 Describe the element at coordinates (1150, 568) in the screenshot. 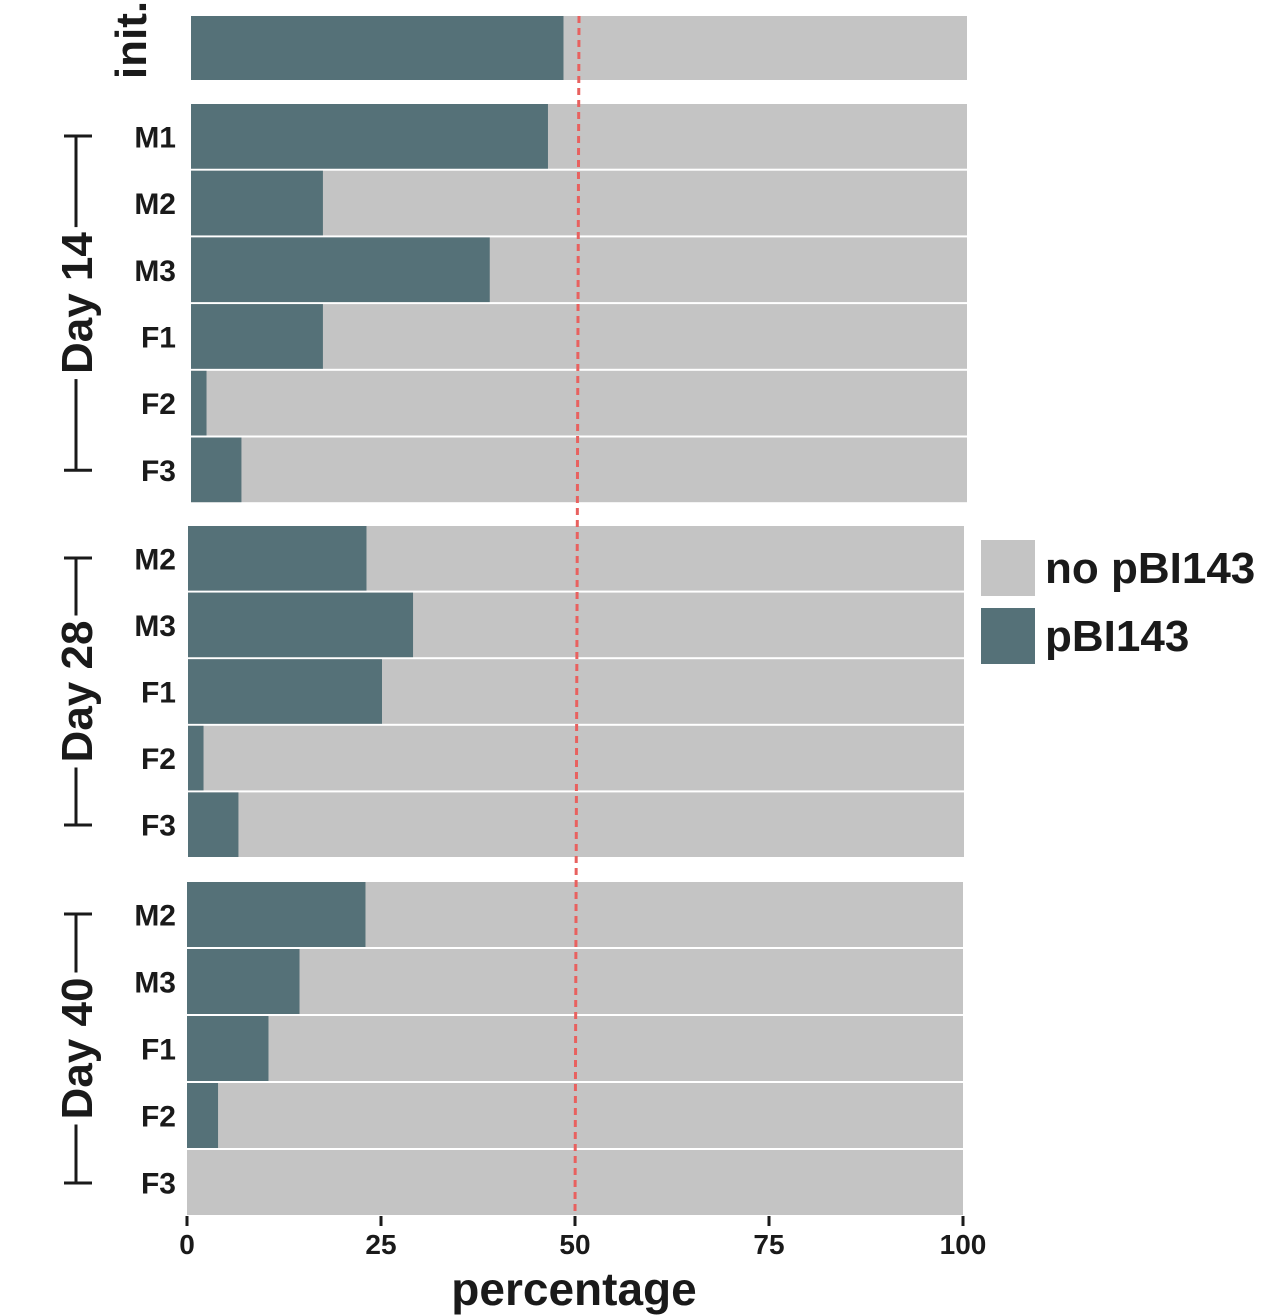

I see `legend-label: no pBI143` at that location.